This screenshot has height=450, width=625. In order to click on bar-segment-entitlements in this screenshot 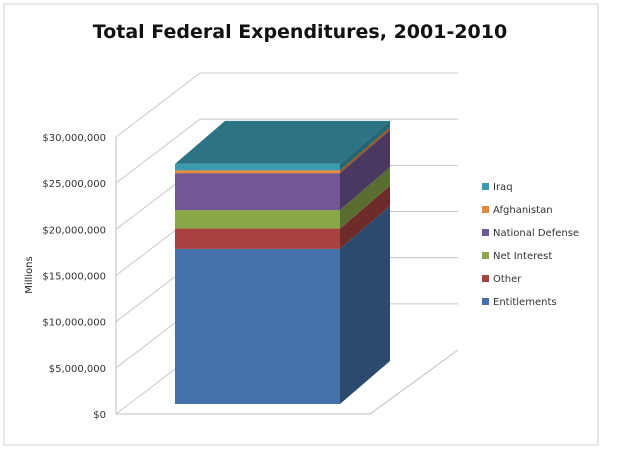, I will do `click(257, 326)`.